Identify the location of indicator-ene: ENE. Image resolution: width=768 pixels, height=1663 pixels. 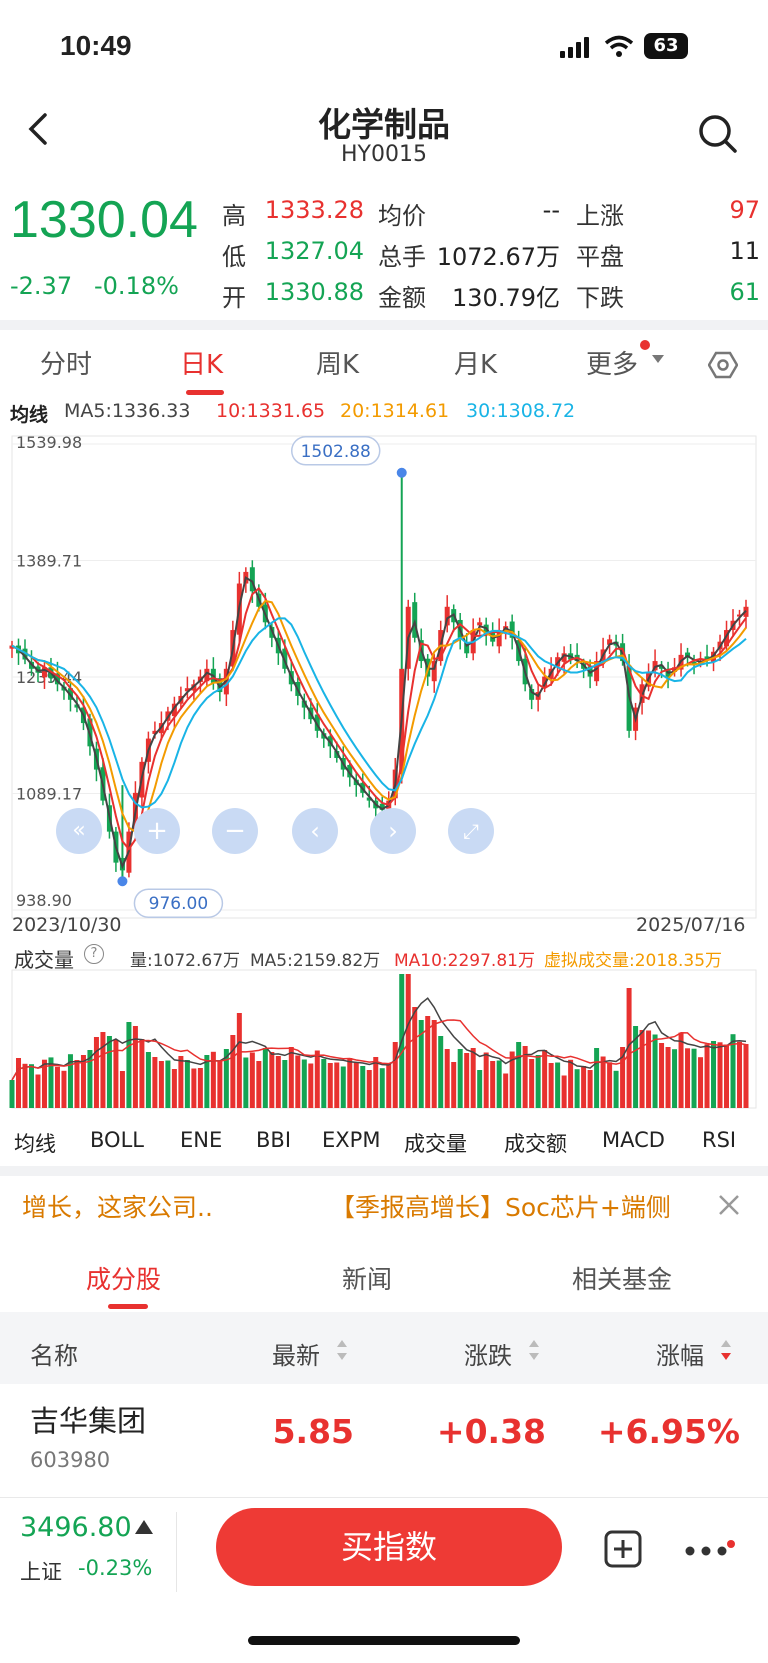
(201, 1140).